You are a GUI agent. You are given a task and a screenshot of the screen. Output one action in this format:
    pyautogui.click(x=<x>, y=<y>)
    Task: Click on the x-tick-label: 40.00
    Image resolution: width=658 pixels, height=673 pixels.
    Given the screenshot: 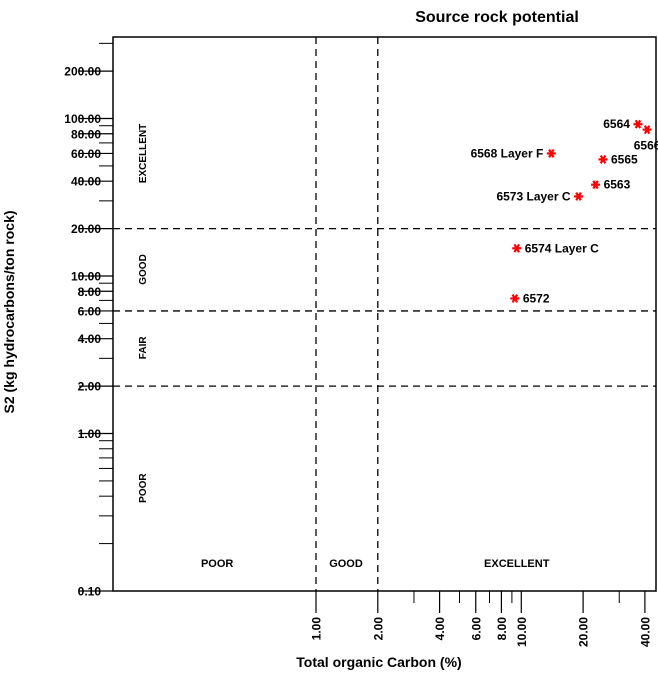 What is the action you would take?
    pyautogui.click(x=645, y=632)
    